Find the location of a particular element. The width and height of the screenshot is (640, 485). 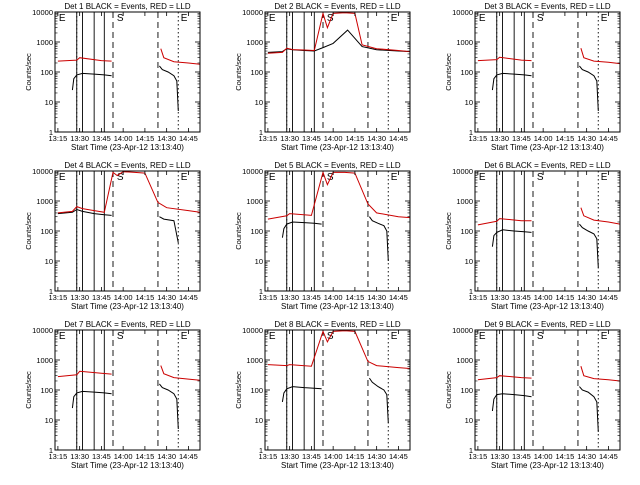

panel-title: Det 9 BLACK = Events, RED = LLD is located at coordinates (547, 324).